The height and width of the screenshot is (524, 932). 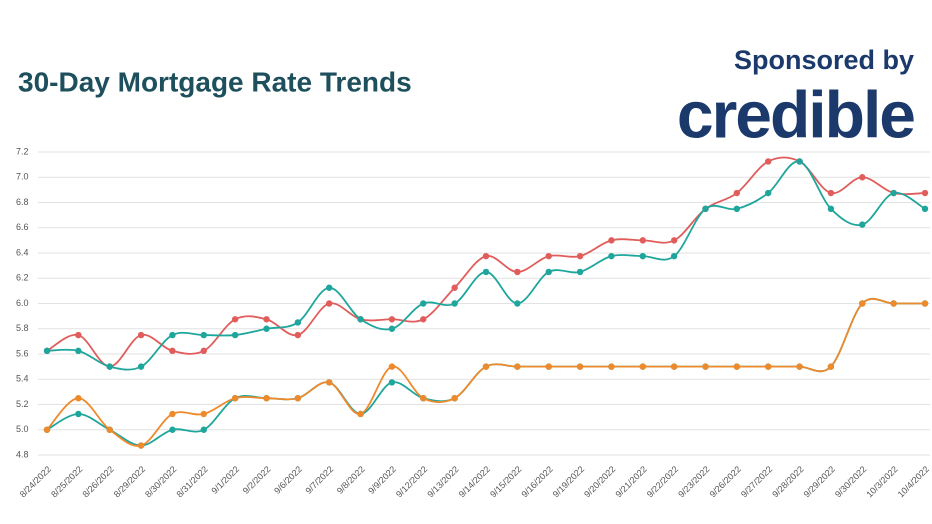 I want to click on x-tick-label: 9/9/2022, so click(x=382, y=480).